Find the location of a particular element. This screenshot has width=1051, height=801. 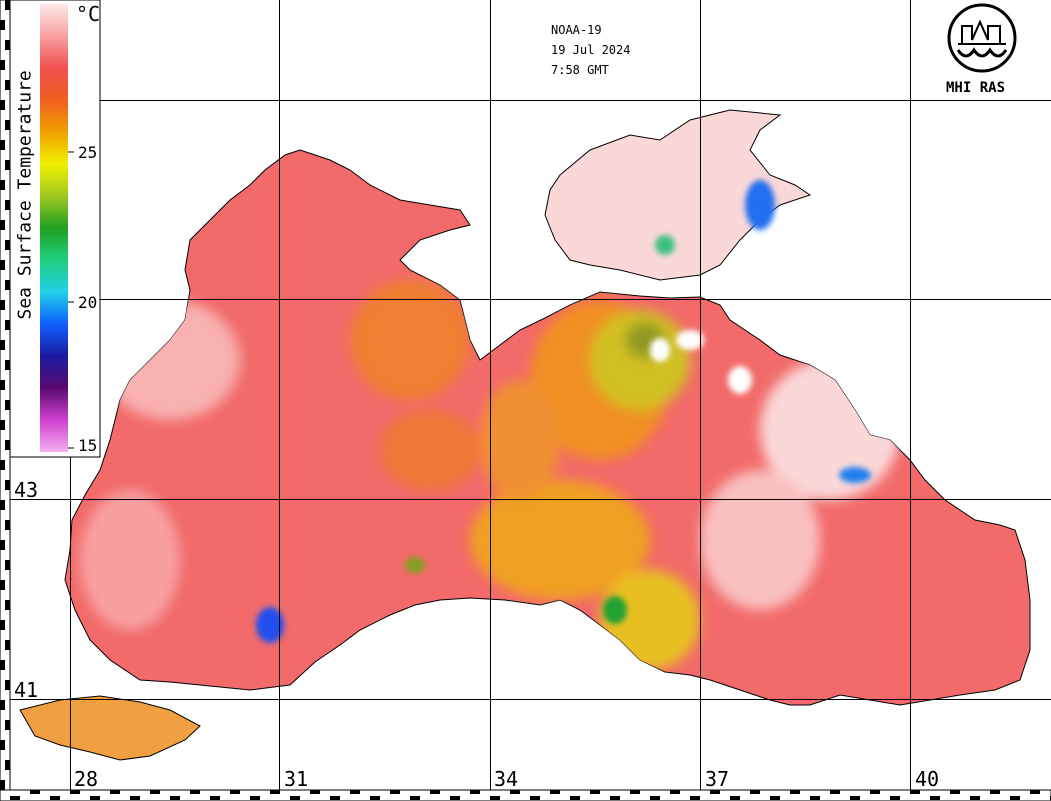

lon-label: 40 is located at coordinates (927, 779).